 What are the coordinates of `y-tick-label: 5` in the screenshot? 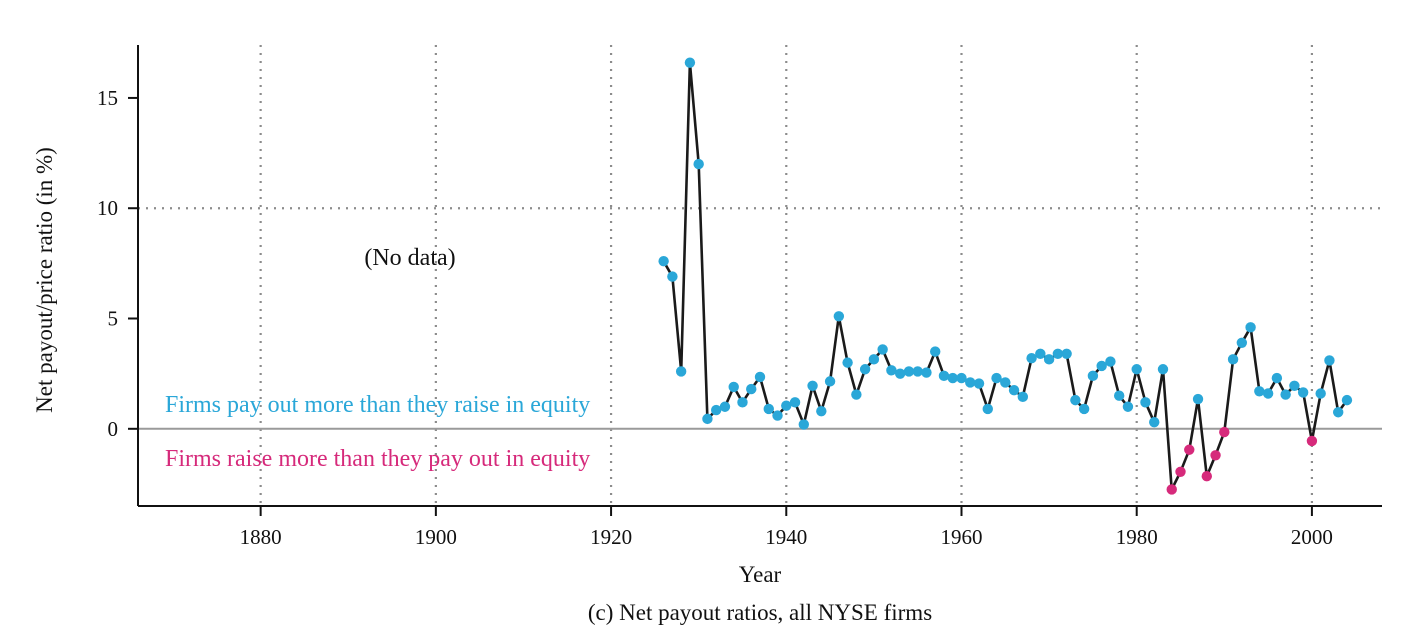 It's located at (113, 319).